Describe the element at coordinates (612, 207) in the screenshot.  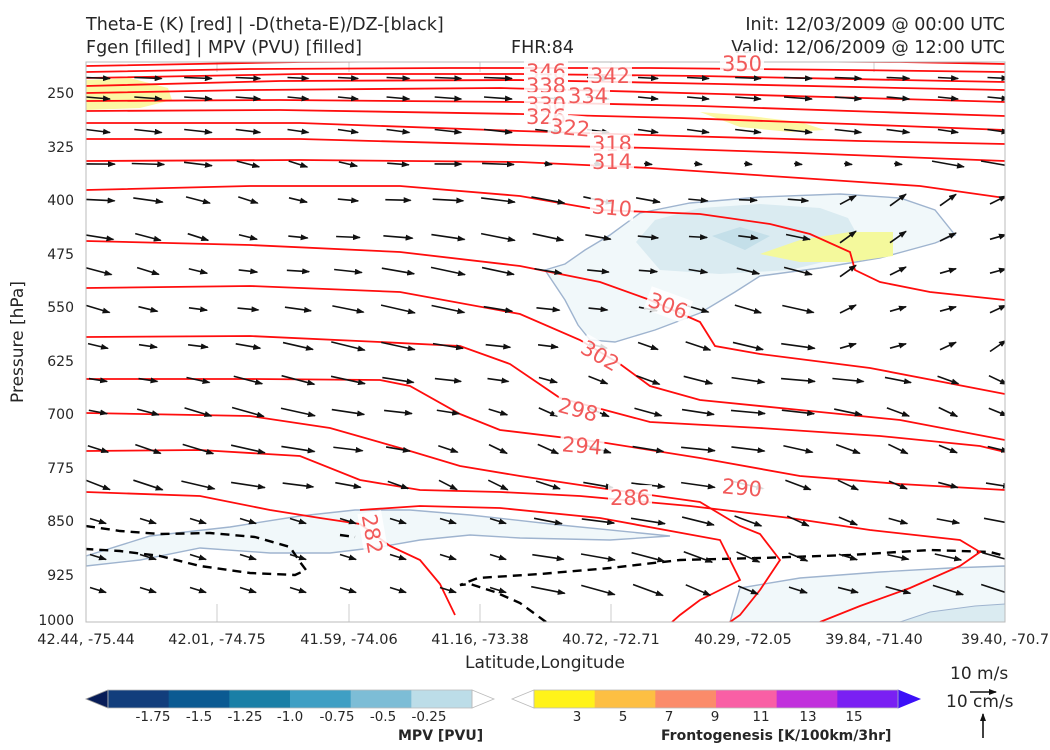
I see `theta-e-contour-label: 310` at that location.